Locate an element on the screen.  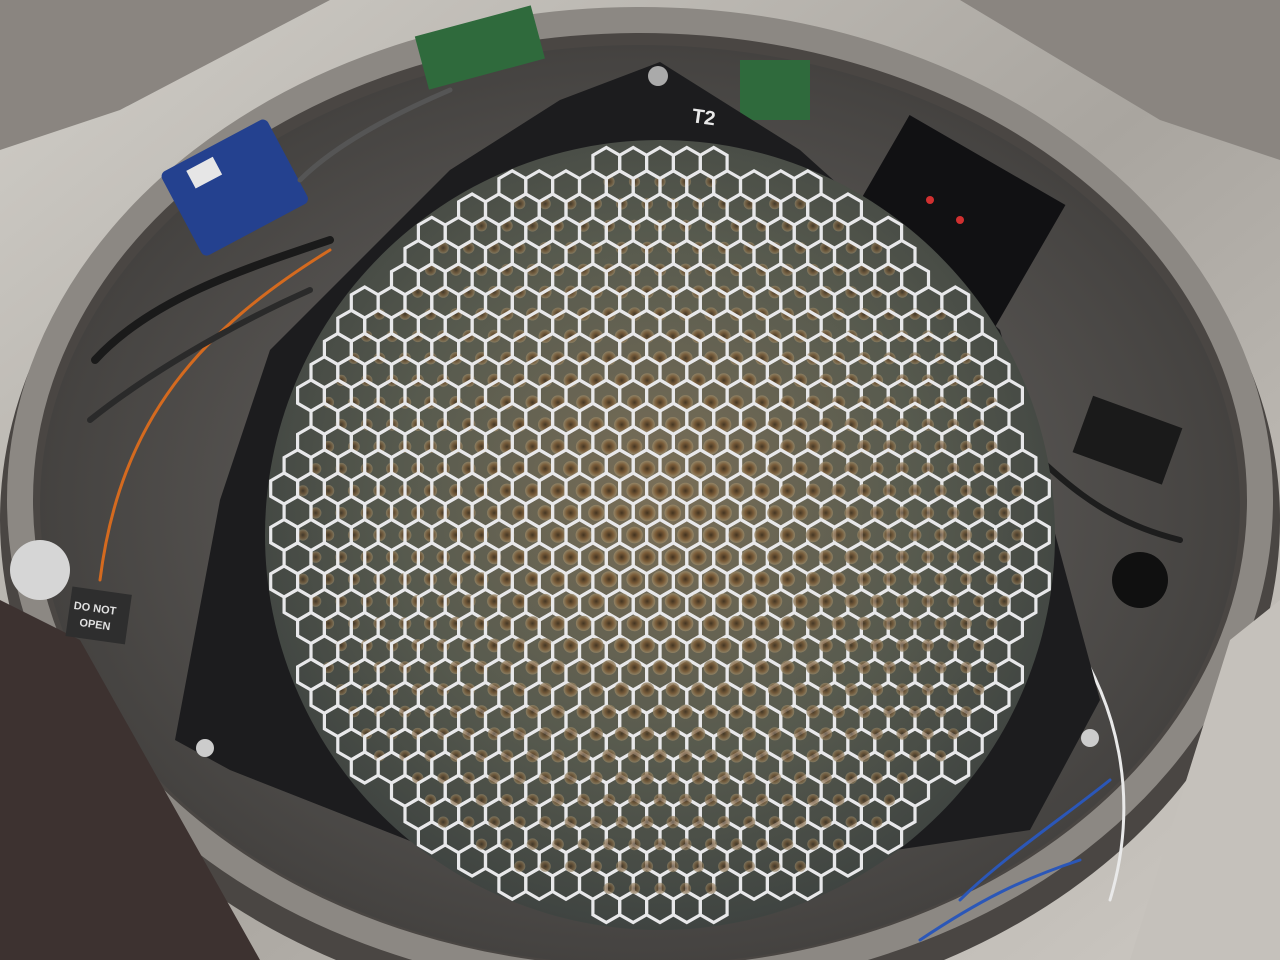
frame-beam-bottom-right is located at coordinates (1205, 780).